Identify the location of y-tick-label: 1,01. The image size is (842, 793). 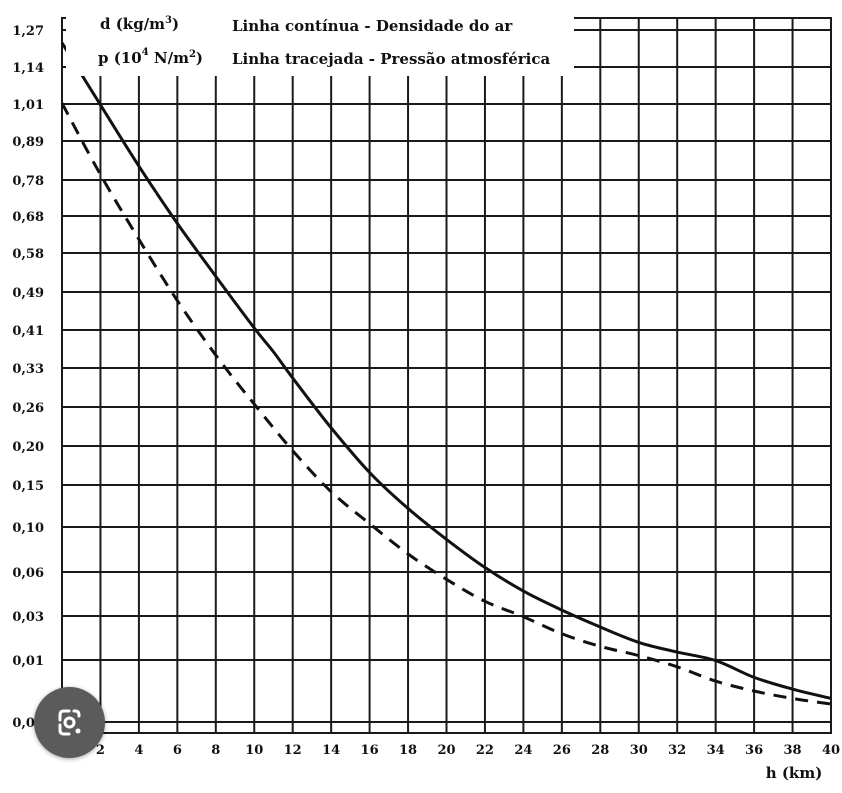
(28, 105).